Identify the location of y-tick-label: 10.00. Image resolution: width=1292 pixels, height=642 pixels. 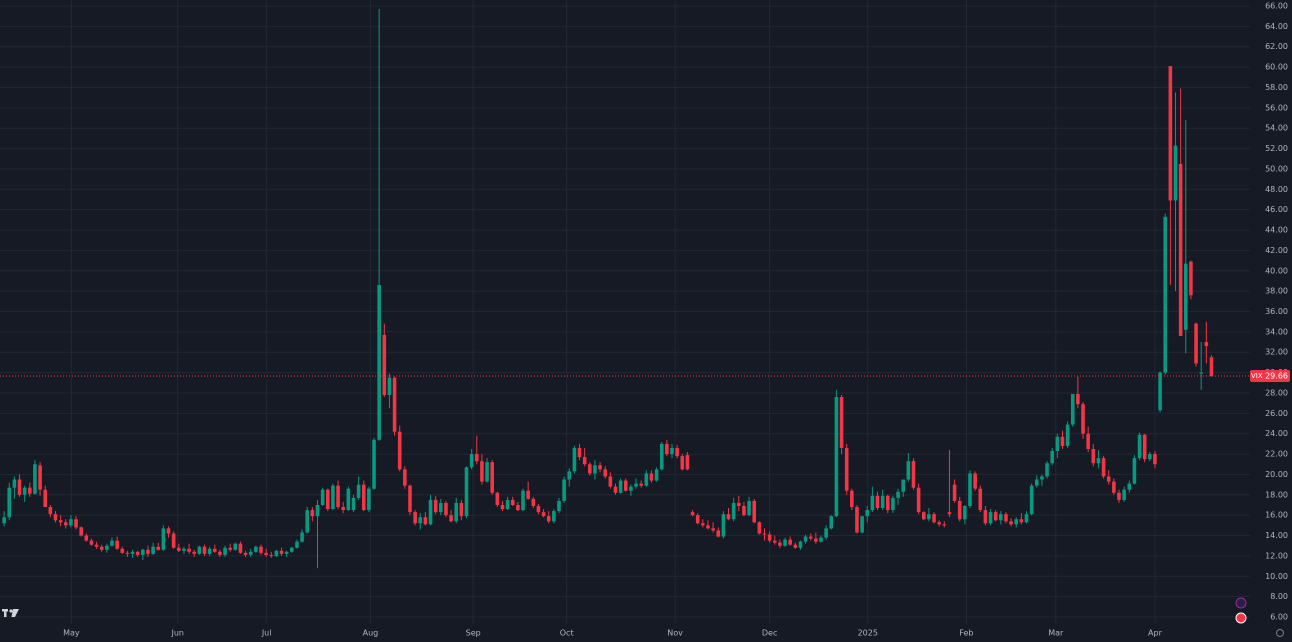
(1276, 576).